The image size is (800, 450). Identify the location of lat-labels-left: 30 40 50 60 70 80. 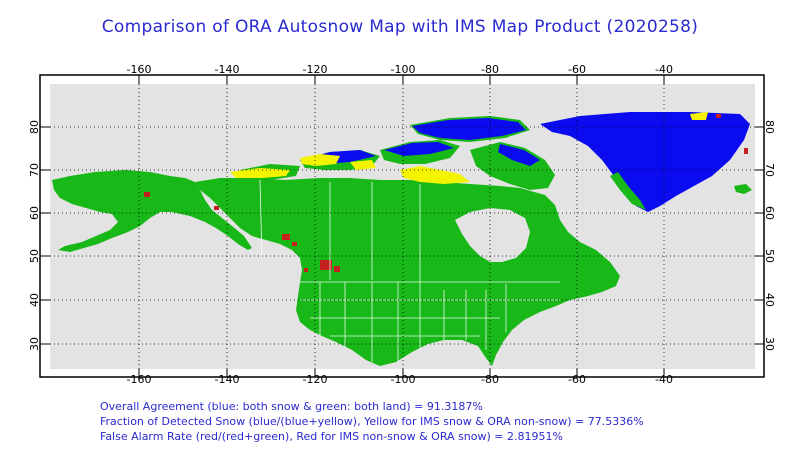
(34, 235).